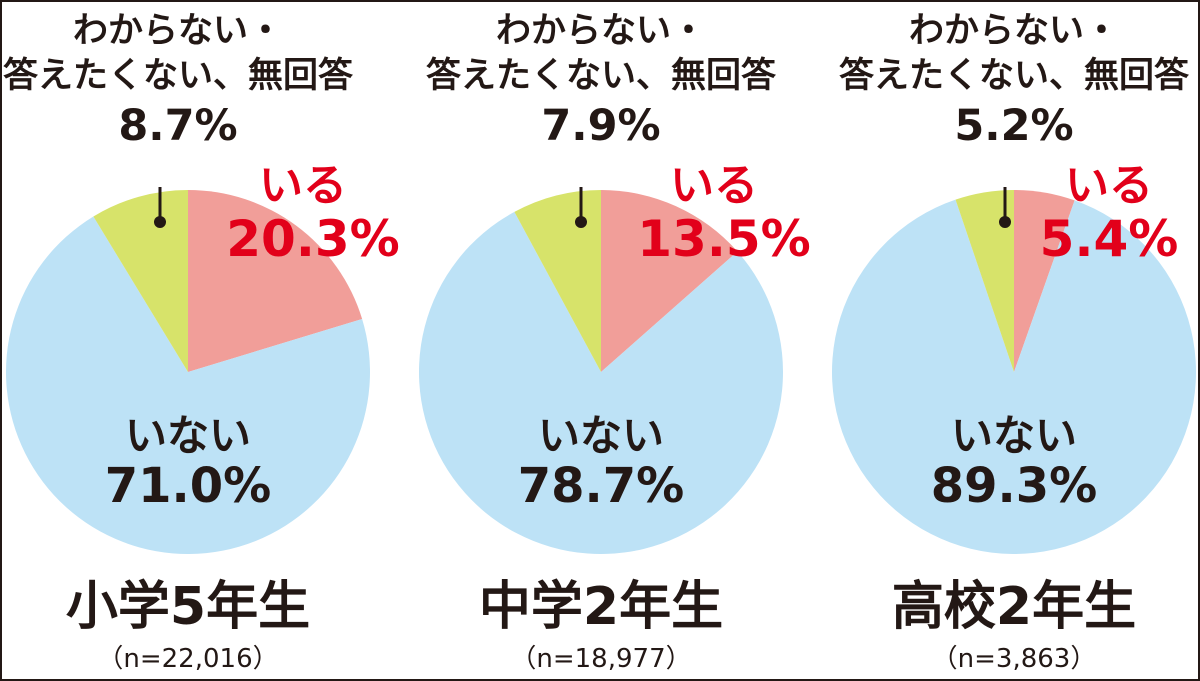 The height and width of the screenshot is (681, 1200). What do you see at coordinates (187, 659) in the screenshot?
I see `sample-size: （n=22,016）` at bounding box center [187, 659].